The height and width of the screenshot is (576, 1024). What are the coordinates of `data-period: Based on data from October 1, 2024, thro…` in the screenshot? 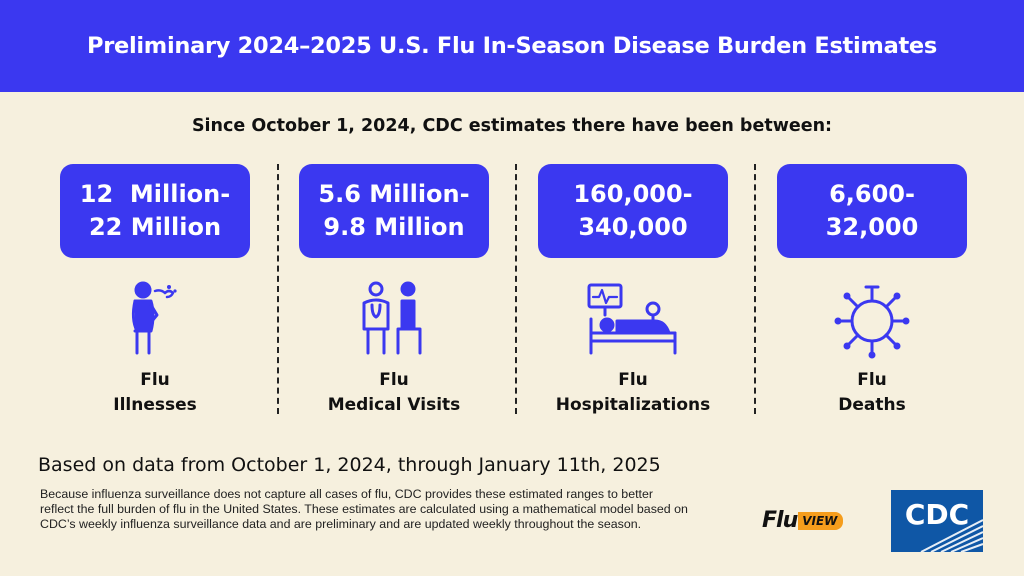 It's located at (349, 465).